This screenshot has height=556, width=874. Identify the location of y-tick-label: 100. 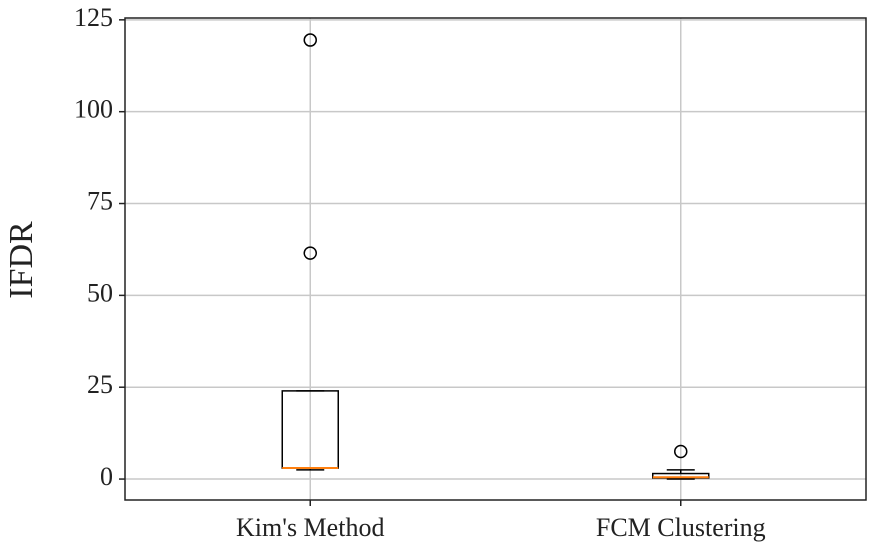
(93, 109).